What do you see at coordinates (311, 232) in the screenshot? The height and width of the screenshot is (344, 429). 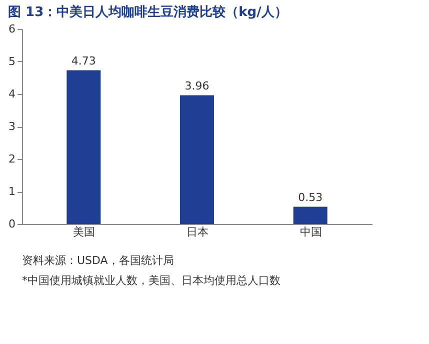 I see `x-tick-label: 中国` at bounding box center [311, 232].